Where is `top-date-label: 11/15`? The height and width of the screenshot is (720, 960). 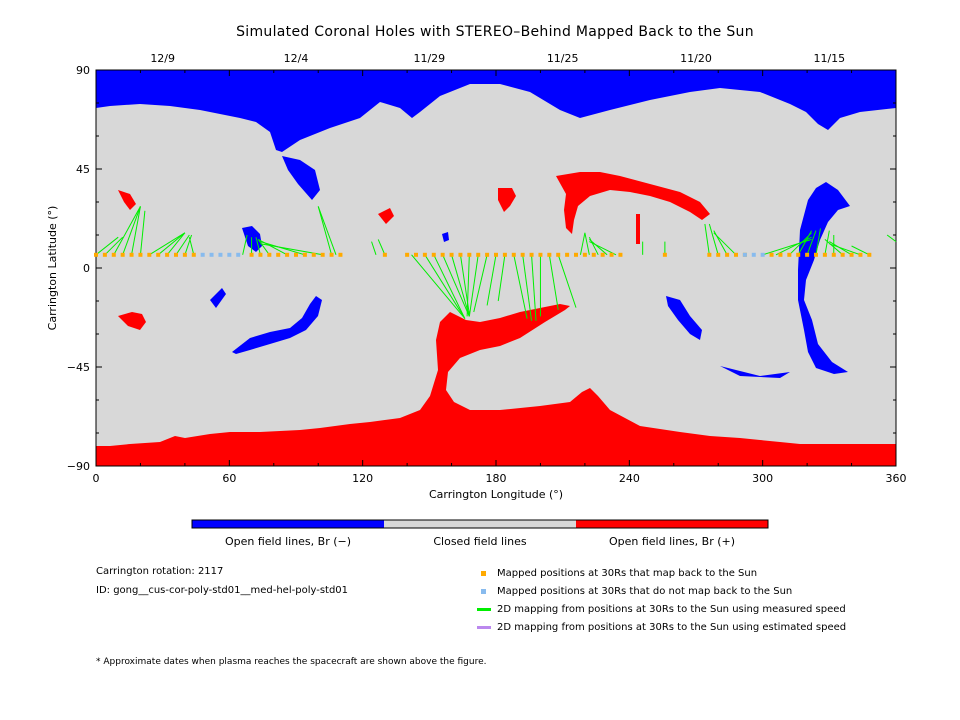
top-date-label: 11/15 is located at coordinates (829, 58).